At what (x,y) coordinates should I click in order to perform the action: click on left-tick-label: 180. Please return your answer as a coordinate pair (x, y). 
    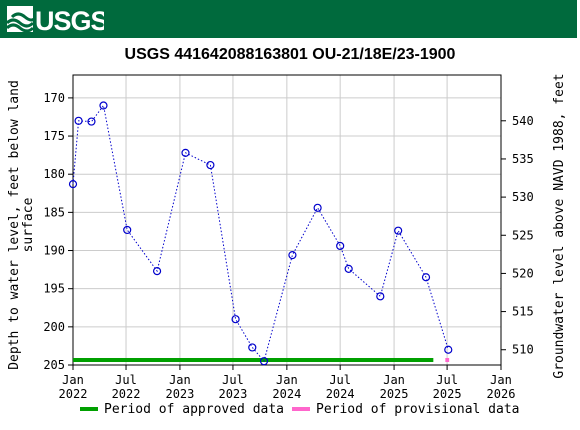
    Looking at the image, I should click on (54, 174).